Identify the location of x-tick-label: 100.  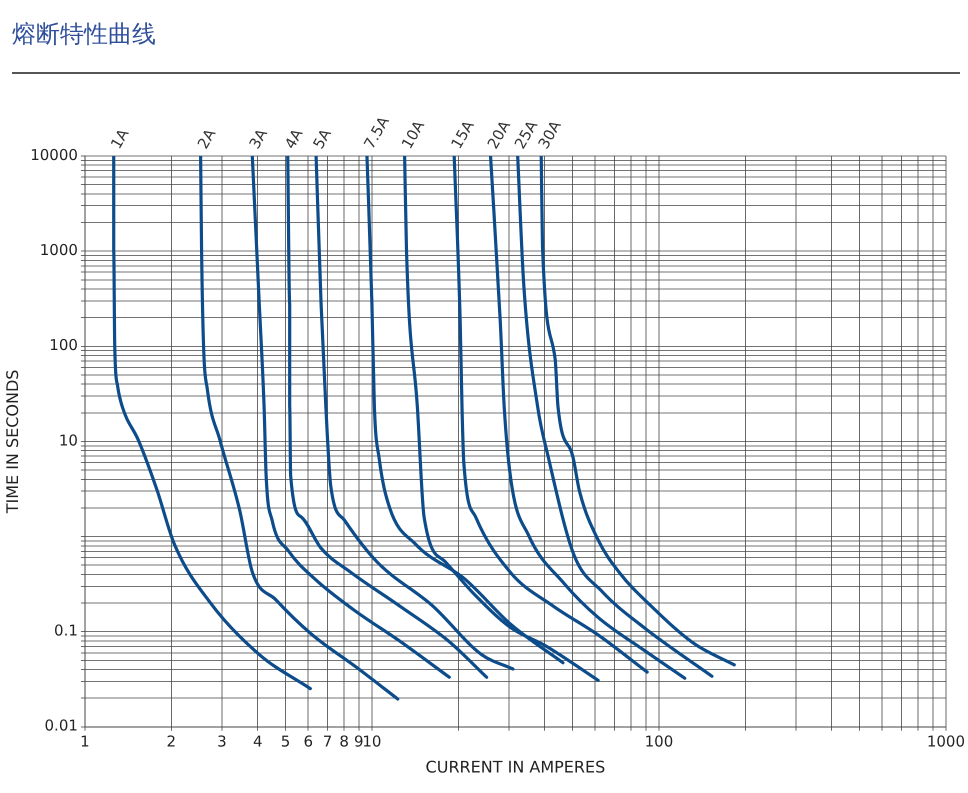
(659, 741).